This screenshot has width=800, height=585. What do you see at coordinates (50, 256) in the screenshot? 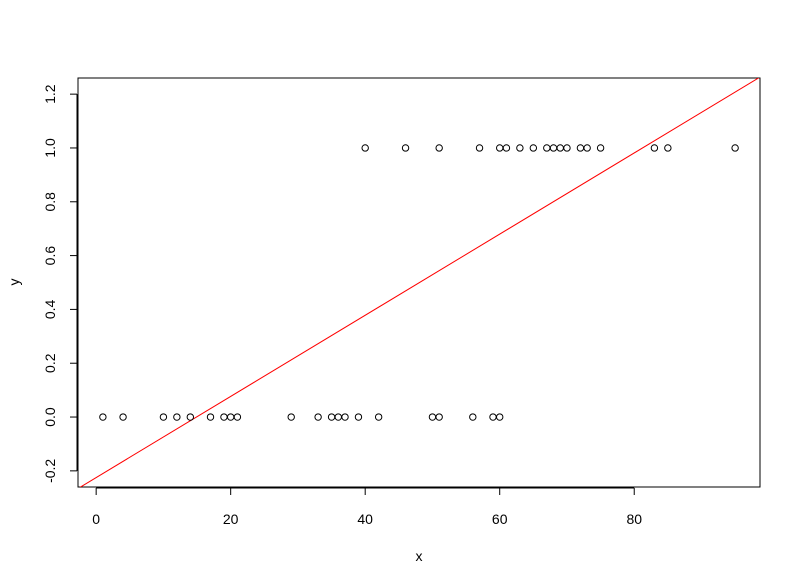
I see `y-tick-label: 0.6` at bounding box center [50, 256].